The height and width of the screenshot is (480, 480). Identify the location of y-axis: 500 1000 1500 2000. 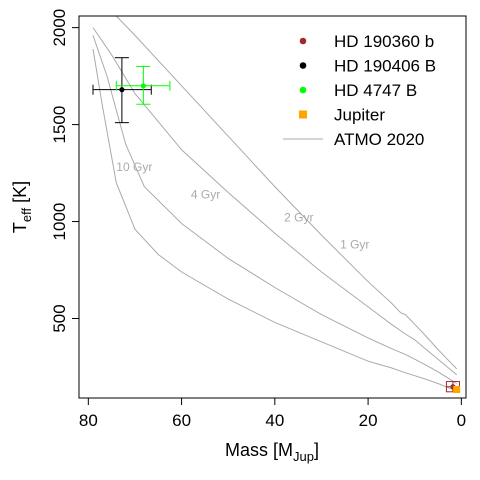
(64, 171).